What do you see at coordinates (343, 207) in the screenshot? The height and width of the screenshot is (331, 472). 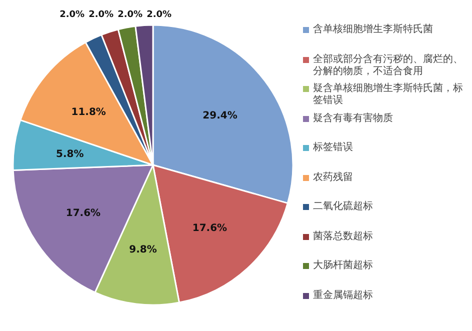 I see `legend-label: 二氧化硫超标` at bounding box center [343, 207].